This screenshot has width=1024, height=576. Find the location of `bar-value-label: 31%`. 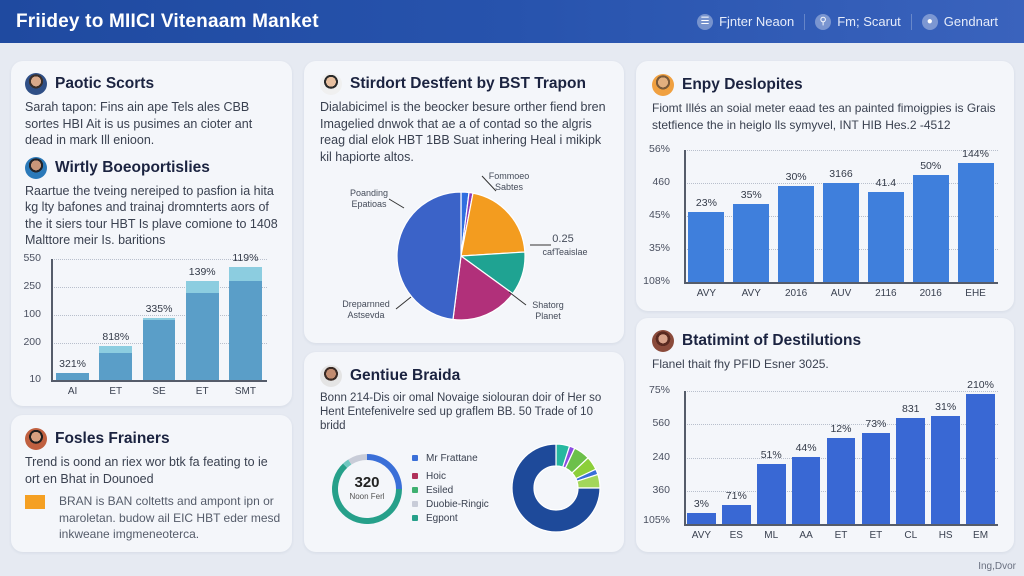

bar-value-label: 31% is located at coordinates (946, 407).